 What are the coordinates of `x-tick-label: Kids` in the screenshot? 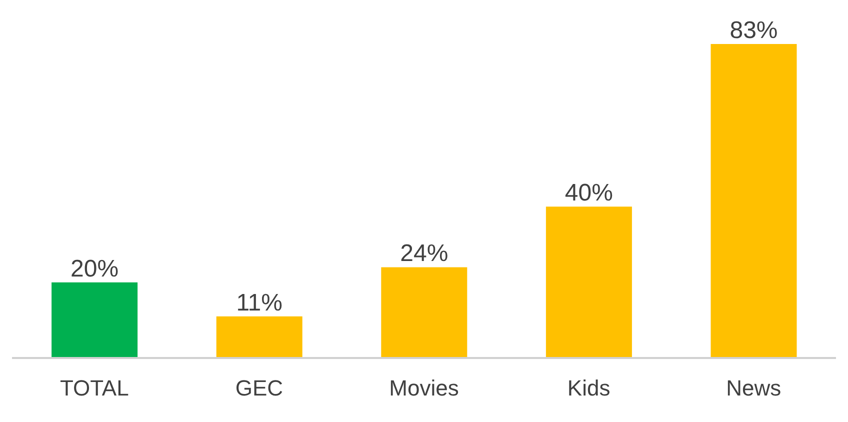 It's located at (588, 388).